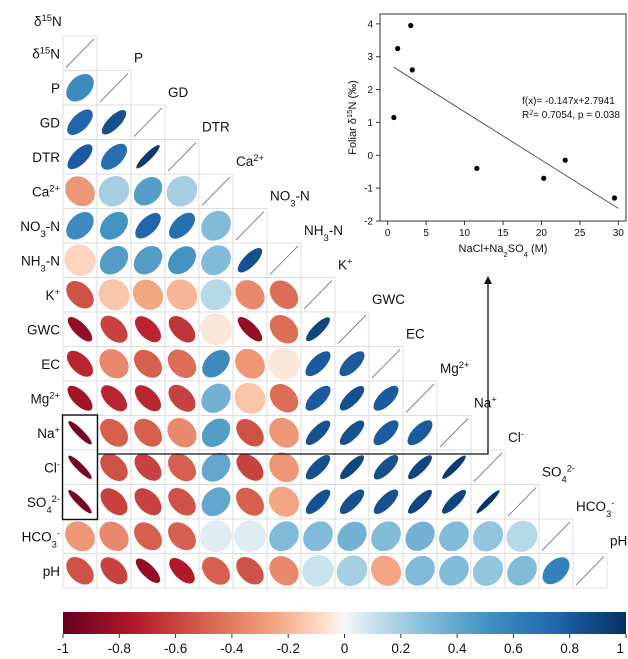  I want to click on y-tick-label: 0, so click(370, 156).